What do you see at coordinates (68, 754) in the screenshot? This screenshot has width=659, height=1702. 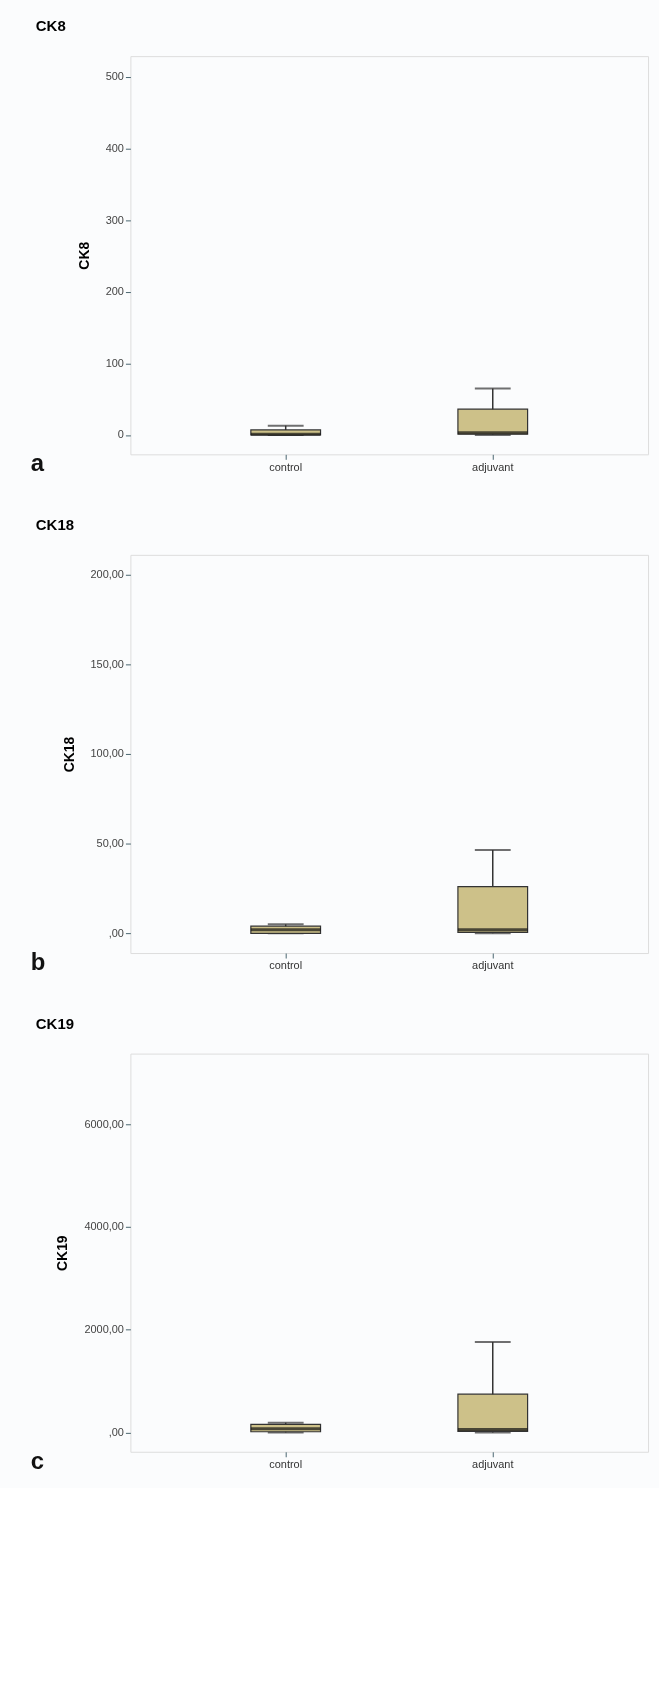 I see `y-axis-title: CK18` at bounding box center [68, 754].